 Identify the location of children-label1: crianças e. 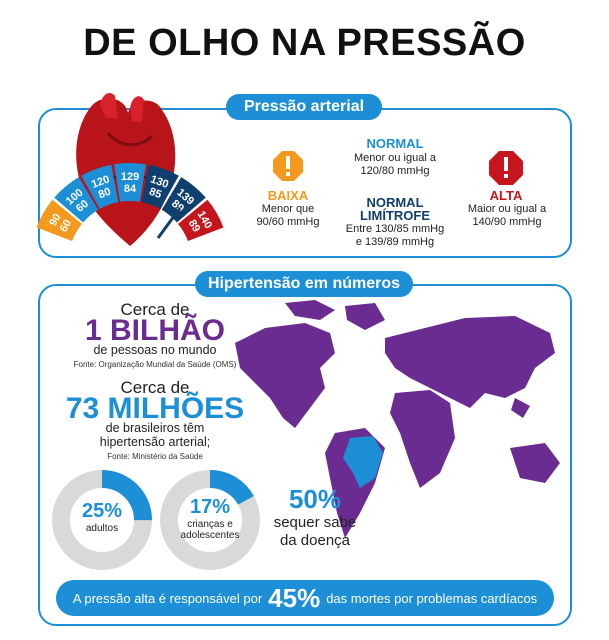
(210, 524).